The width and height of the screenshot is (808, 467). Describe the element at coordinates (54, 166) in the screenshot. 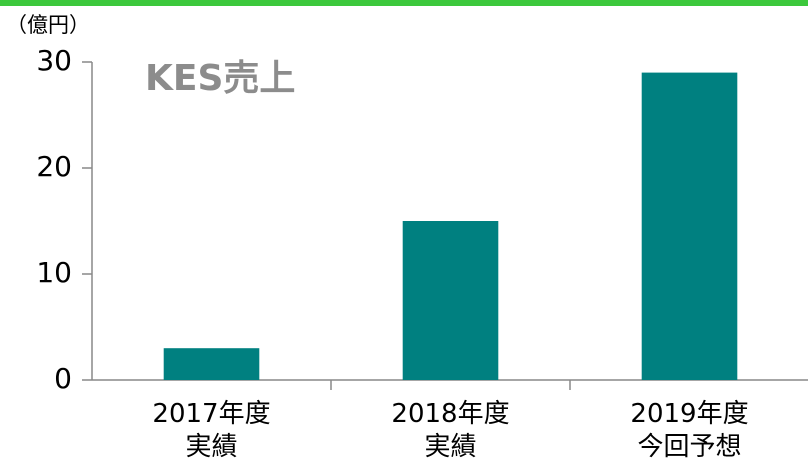

I see `y-tick-label: 20` at that location.